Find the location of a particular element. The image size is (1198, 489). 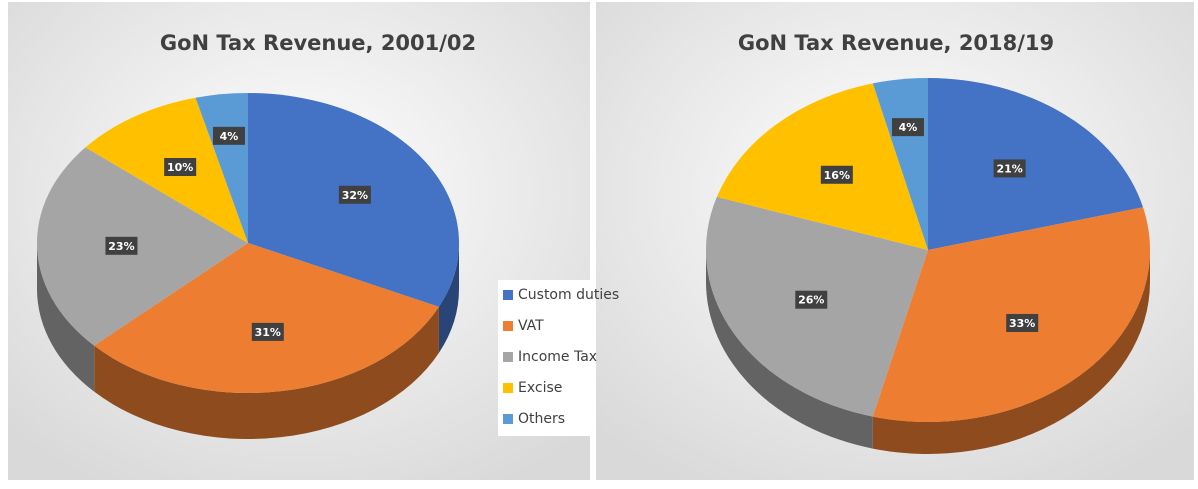

chart-title: GoN Tax Revenue, 2018/19 is located at coordinates (896, 43).